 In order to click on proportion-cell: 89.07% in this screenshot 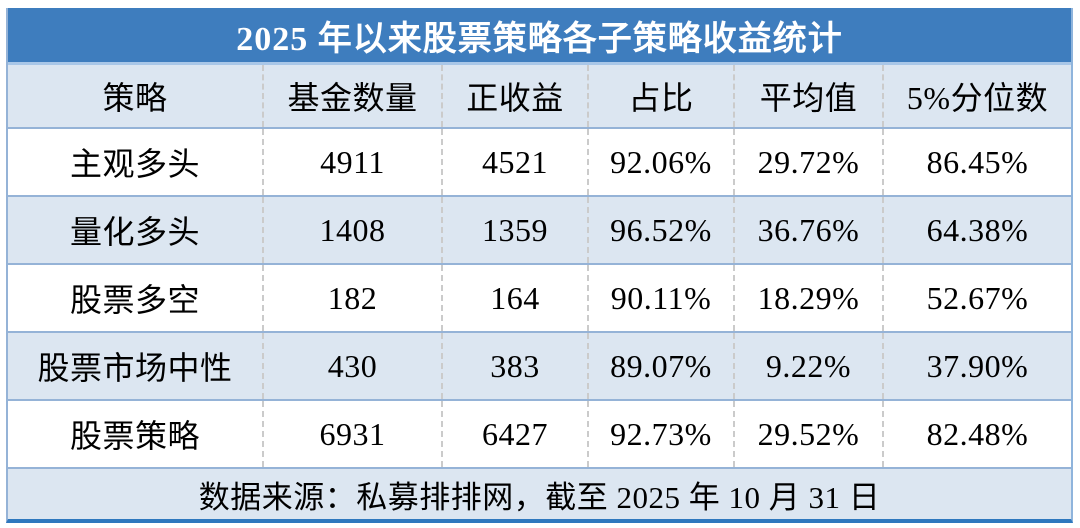, I will do `click(660, 366)`.